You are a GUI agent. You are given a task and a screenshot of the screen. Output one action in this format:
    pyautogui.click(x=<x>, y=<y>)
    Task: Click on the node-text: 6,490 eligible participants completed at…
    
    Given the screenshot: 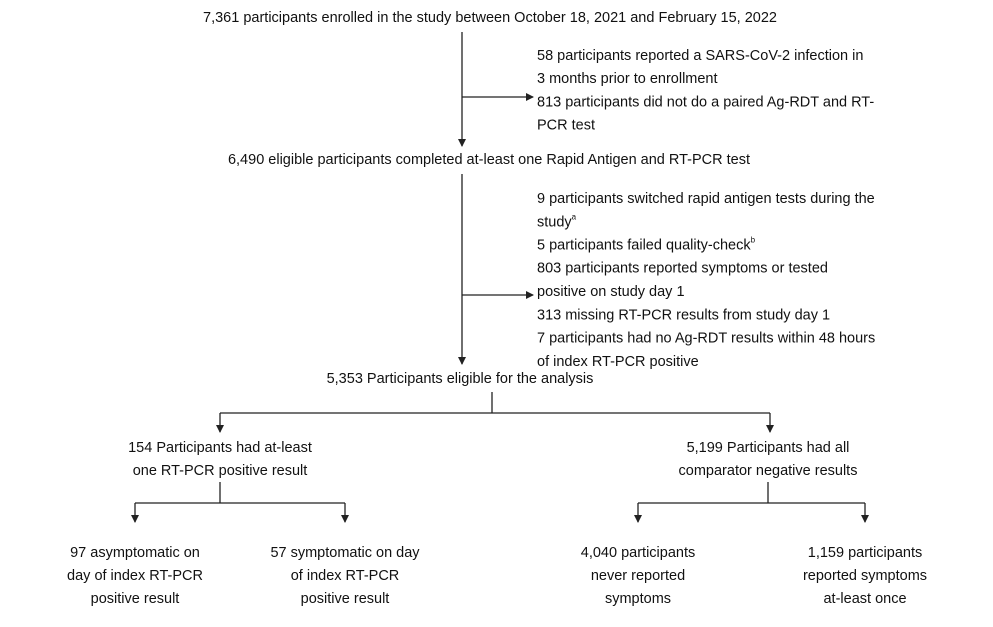 What is the action you would take?
    pyautogui.click(x=489, y=160)
    